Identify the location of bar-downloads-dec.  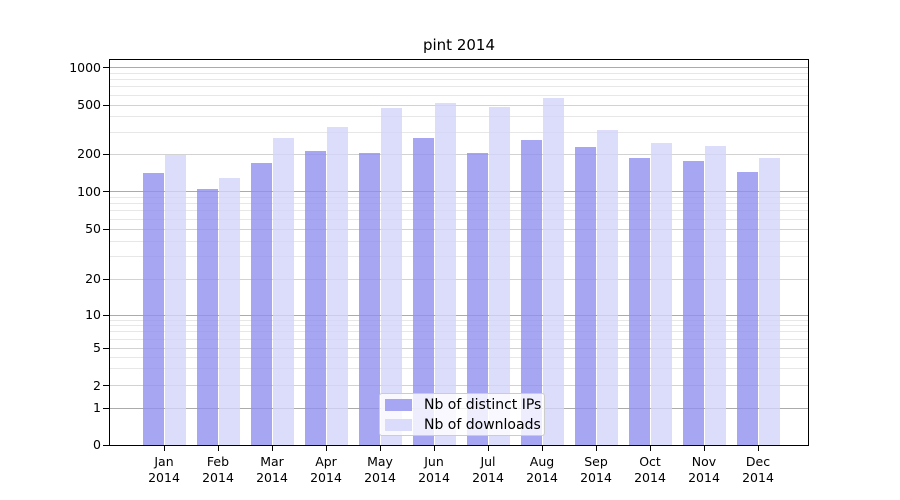
(769, 301).